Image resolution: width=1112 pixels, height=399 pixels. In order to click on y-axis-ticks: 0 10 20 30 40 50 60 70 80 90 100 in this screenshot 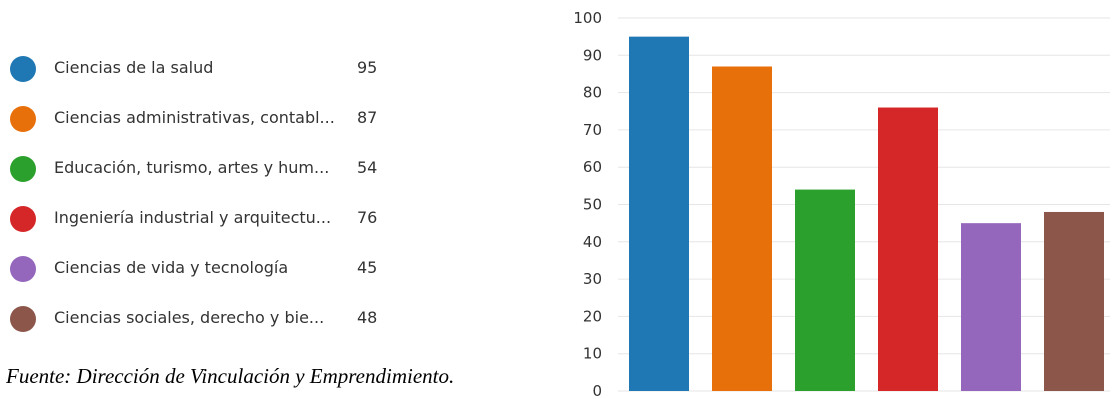, I will do `click(587, 204)`.